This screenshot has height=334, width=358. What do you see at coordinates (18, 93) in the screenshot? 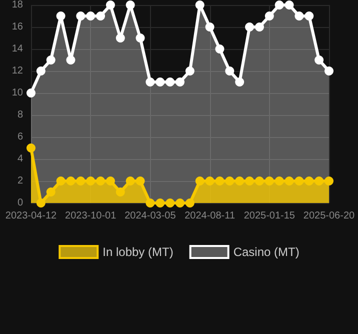
I see `y-tick-label: 10` at bounding box center [18, 93].